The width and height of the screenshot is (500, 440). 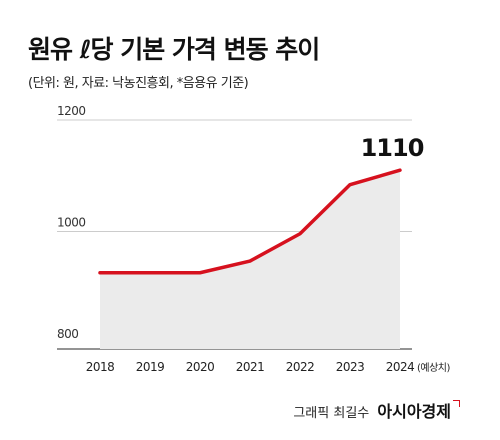 What do you see at coordinates (150, 367) in the screenshot?
I see `x-tick-label: 2019` at bounding box center [150, 367].